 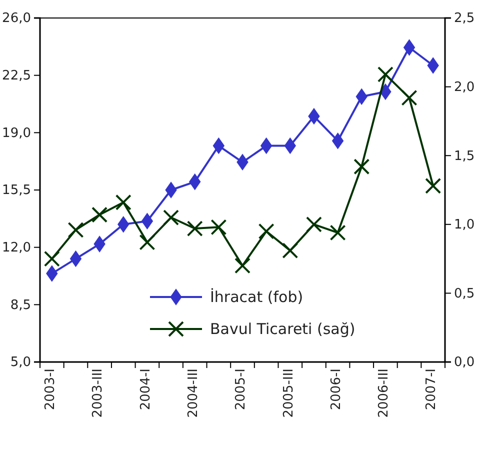 I want to click on y2-tick-label: 1,5, so click(x=464, y=156).